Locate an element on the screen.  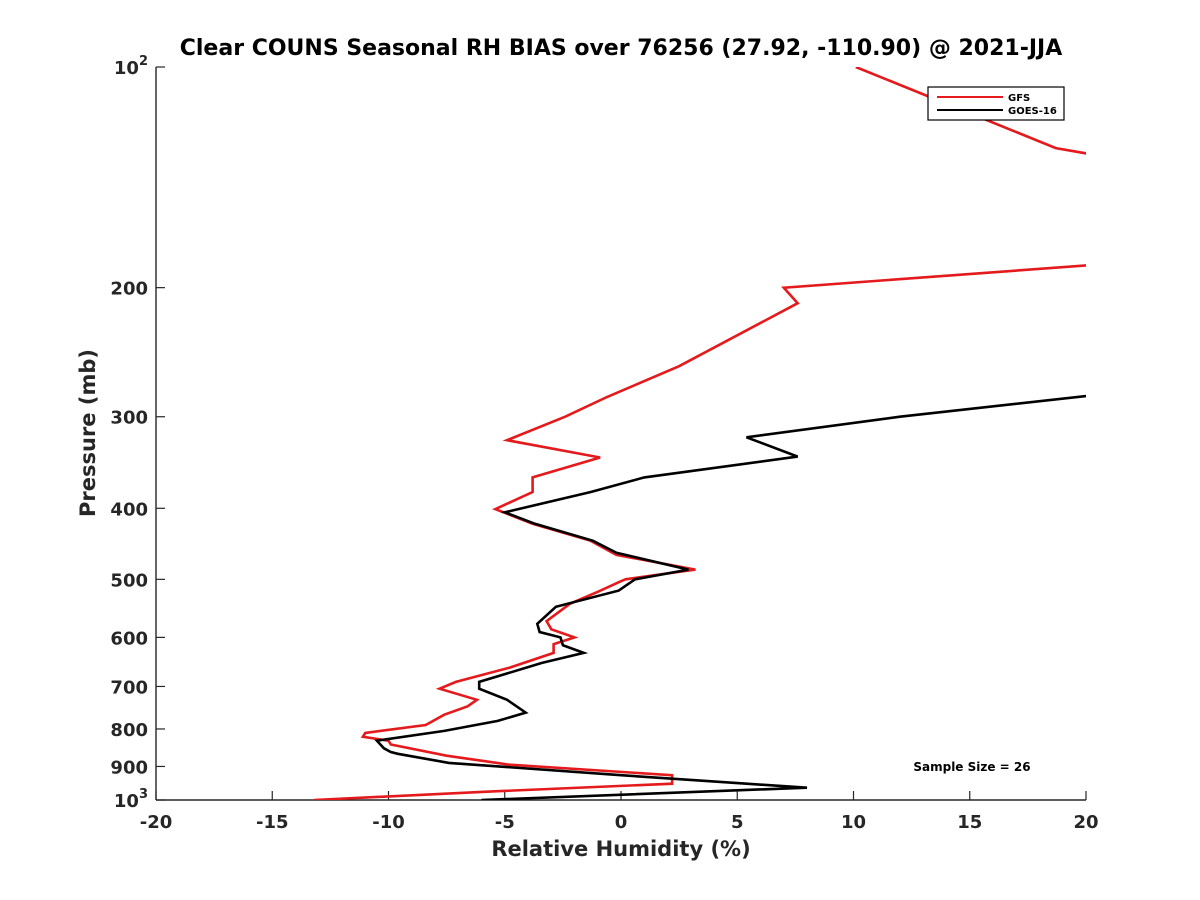
legend: GFS GOES-16 is located at coordinates (996, 103).